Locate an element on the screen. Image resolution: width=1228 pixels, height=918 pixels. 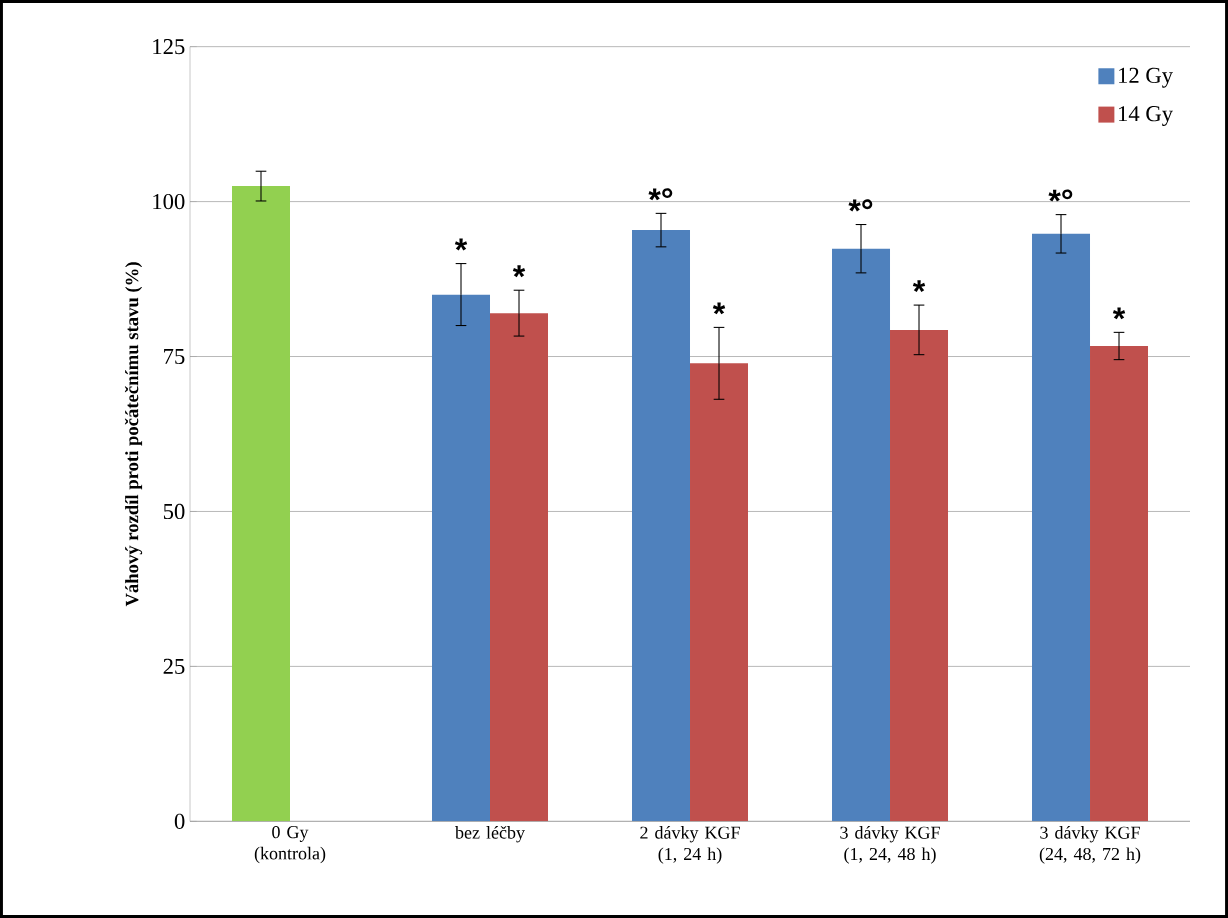
x-tick-label: 0 Gy (kontrola) is located at coordinates (290, 845).